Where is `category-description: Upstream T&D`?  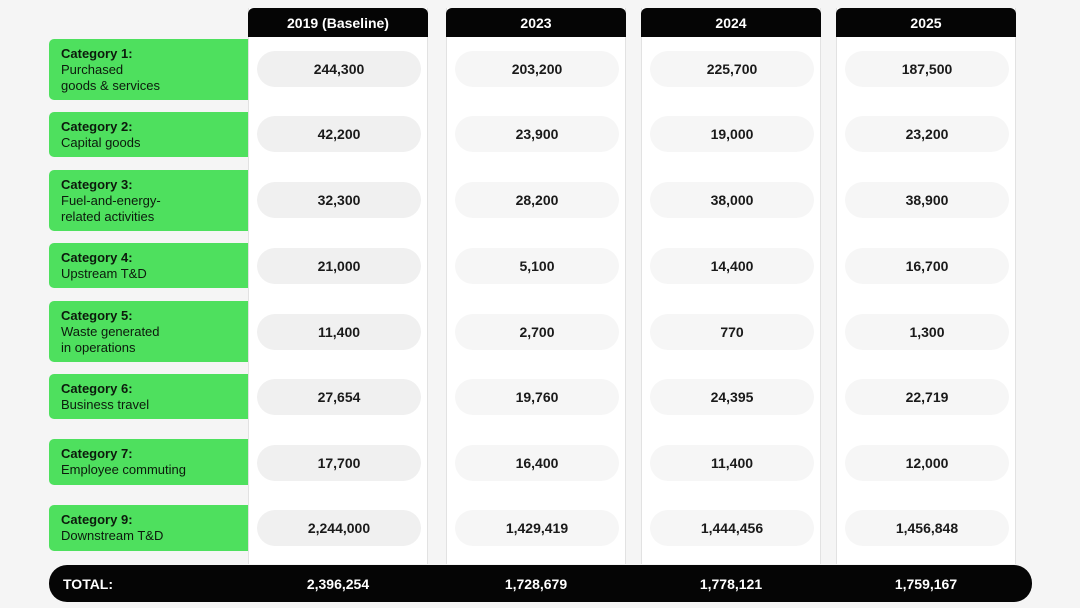
category-description: Upstream T&D is located at coordinates (104, 273).